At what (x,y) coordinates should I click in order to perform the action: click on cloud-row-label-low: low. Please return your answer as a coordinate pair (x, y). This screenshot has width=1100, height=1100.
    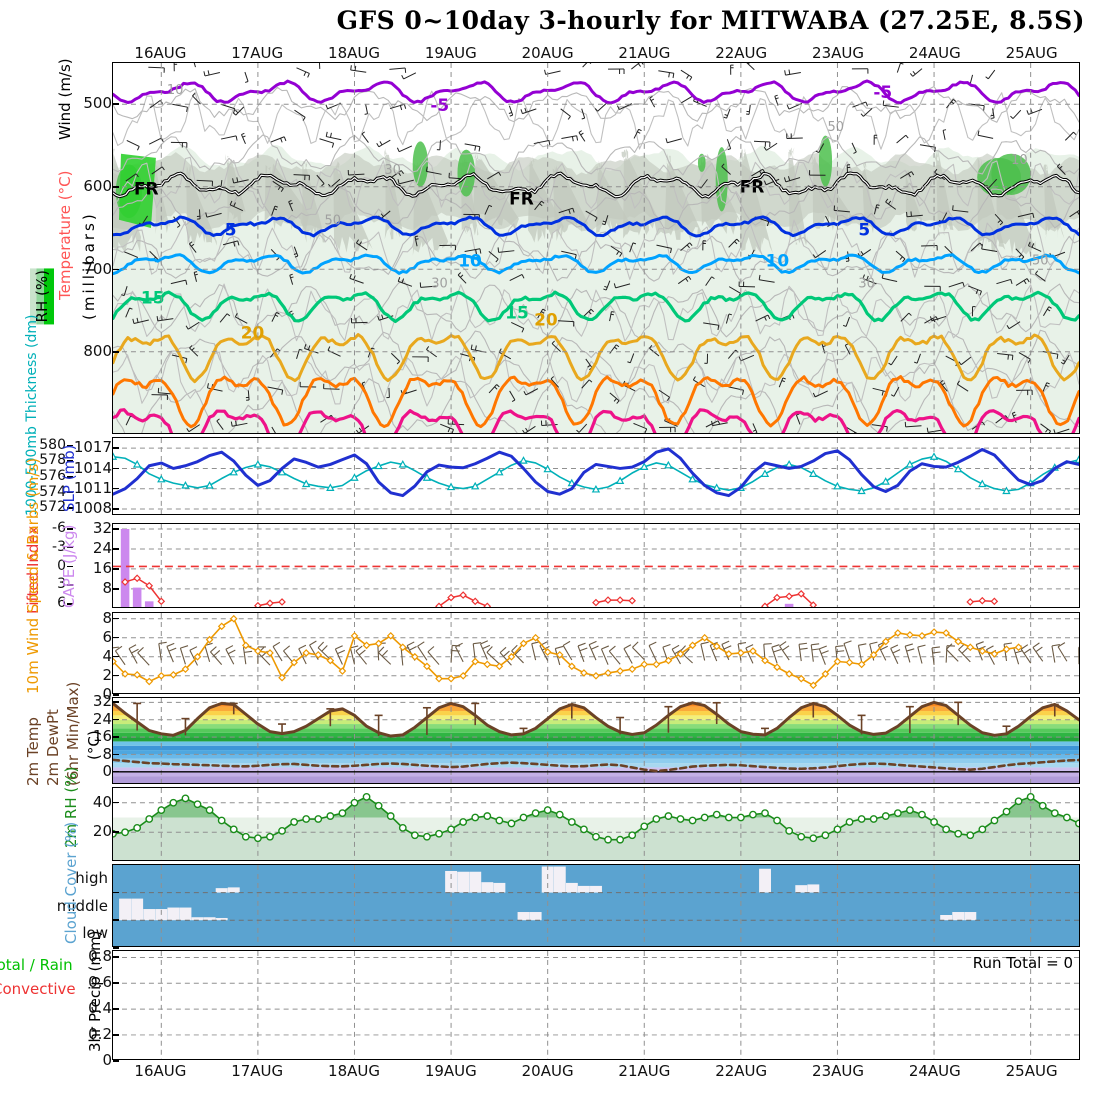
    Looking at the image, I should click on (95, 933).